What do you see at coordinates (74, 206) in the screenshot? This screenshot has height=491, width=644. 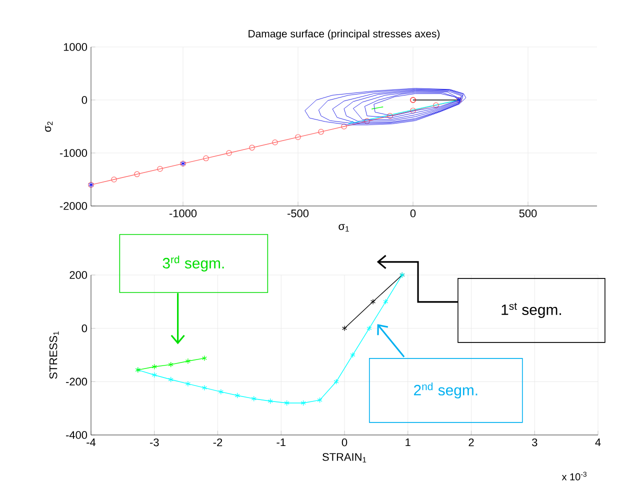 I see `y-tick-label: -2000` at bounding box center [74, 206].